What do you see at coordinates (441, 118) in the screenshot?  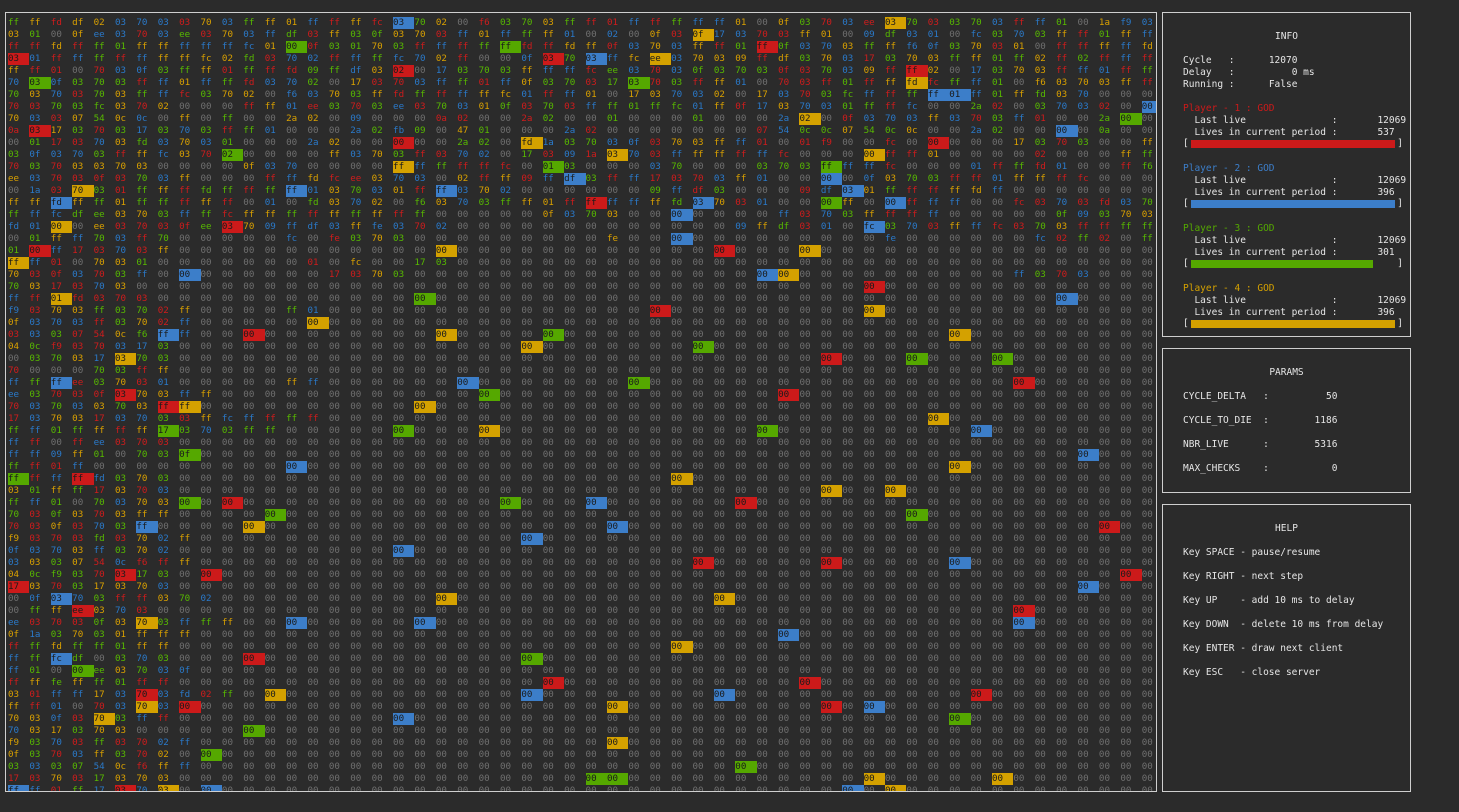 I see `memory-byte: 0a` at bounding box center [441, 118].